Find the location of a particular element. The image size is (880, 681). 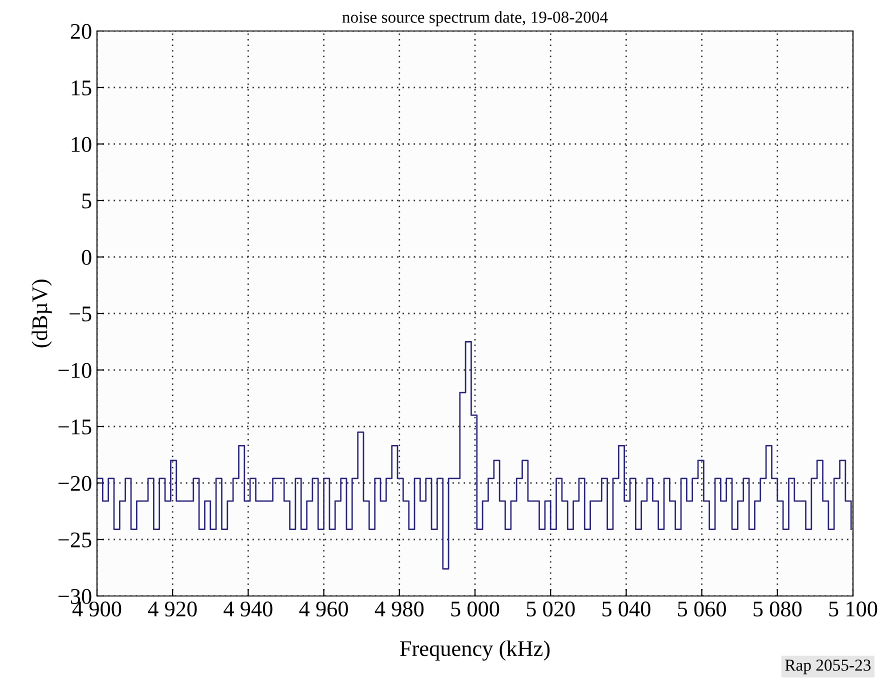

x-axis-title: Frequency (kHz) is located at coordinates (475, 650).